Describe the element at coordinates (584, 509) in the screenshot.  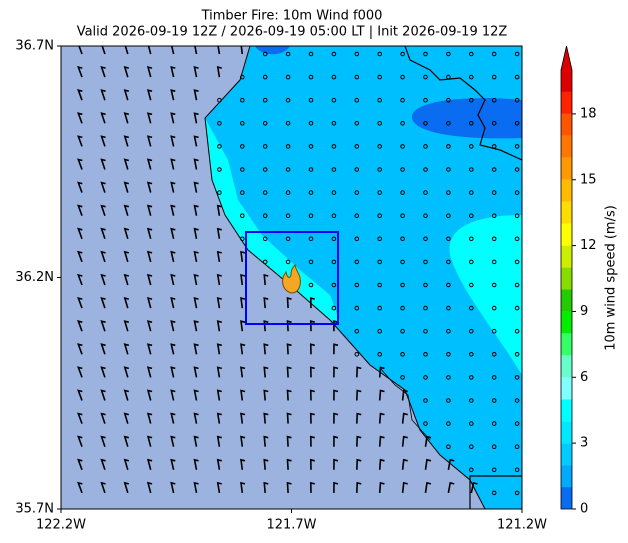
I see `colorbar-tick-label: 0` at that location.